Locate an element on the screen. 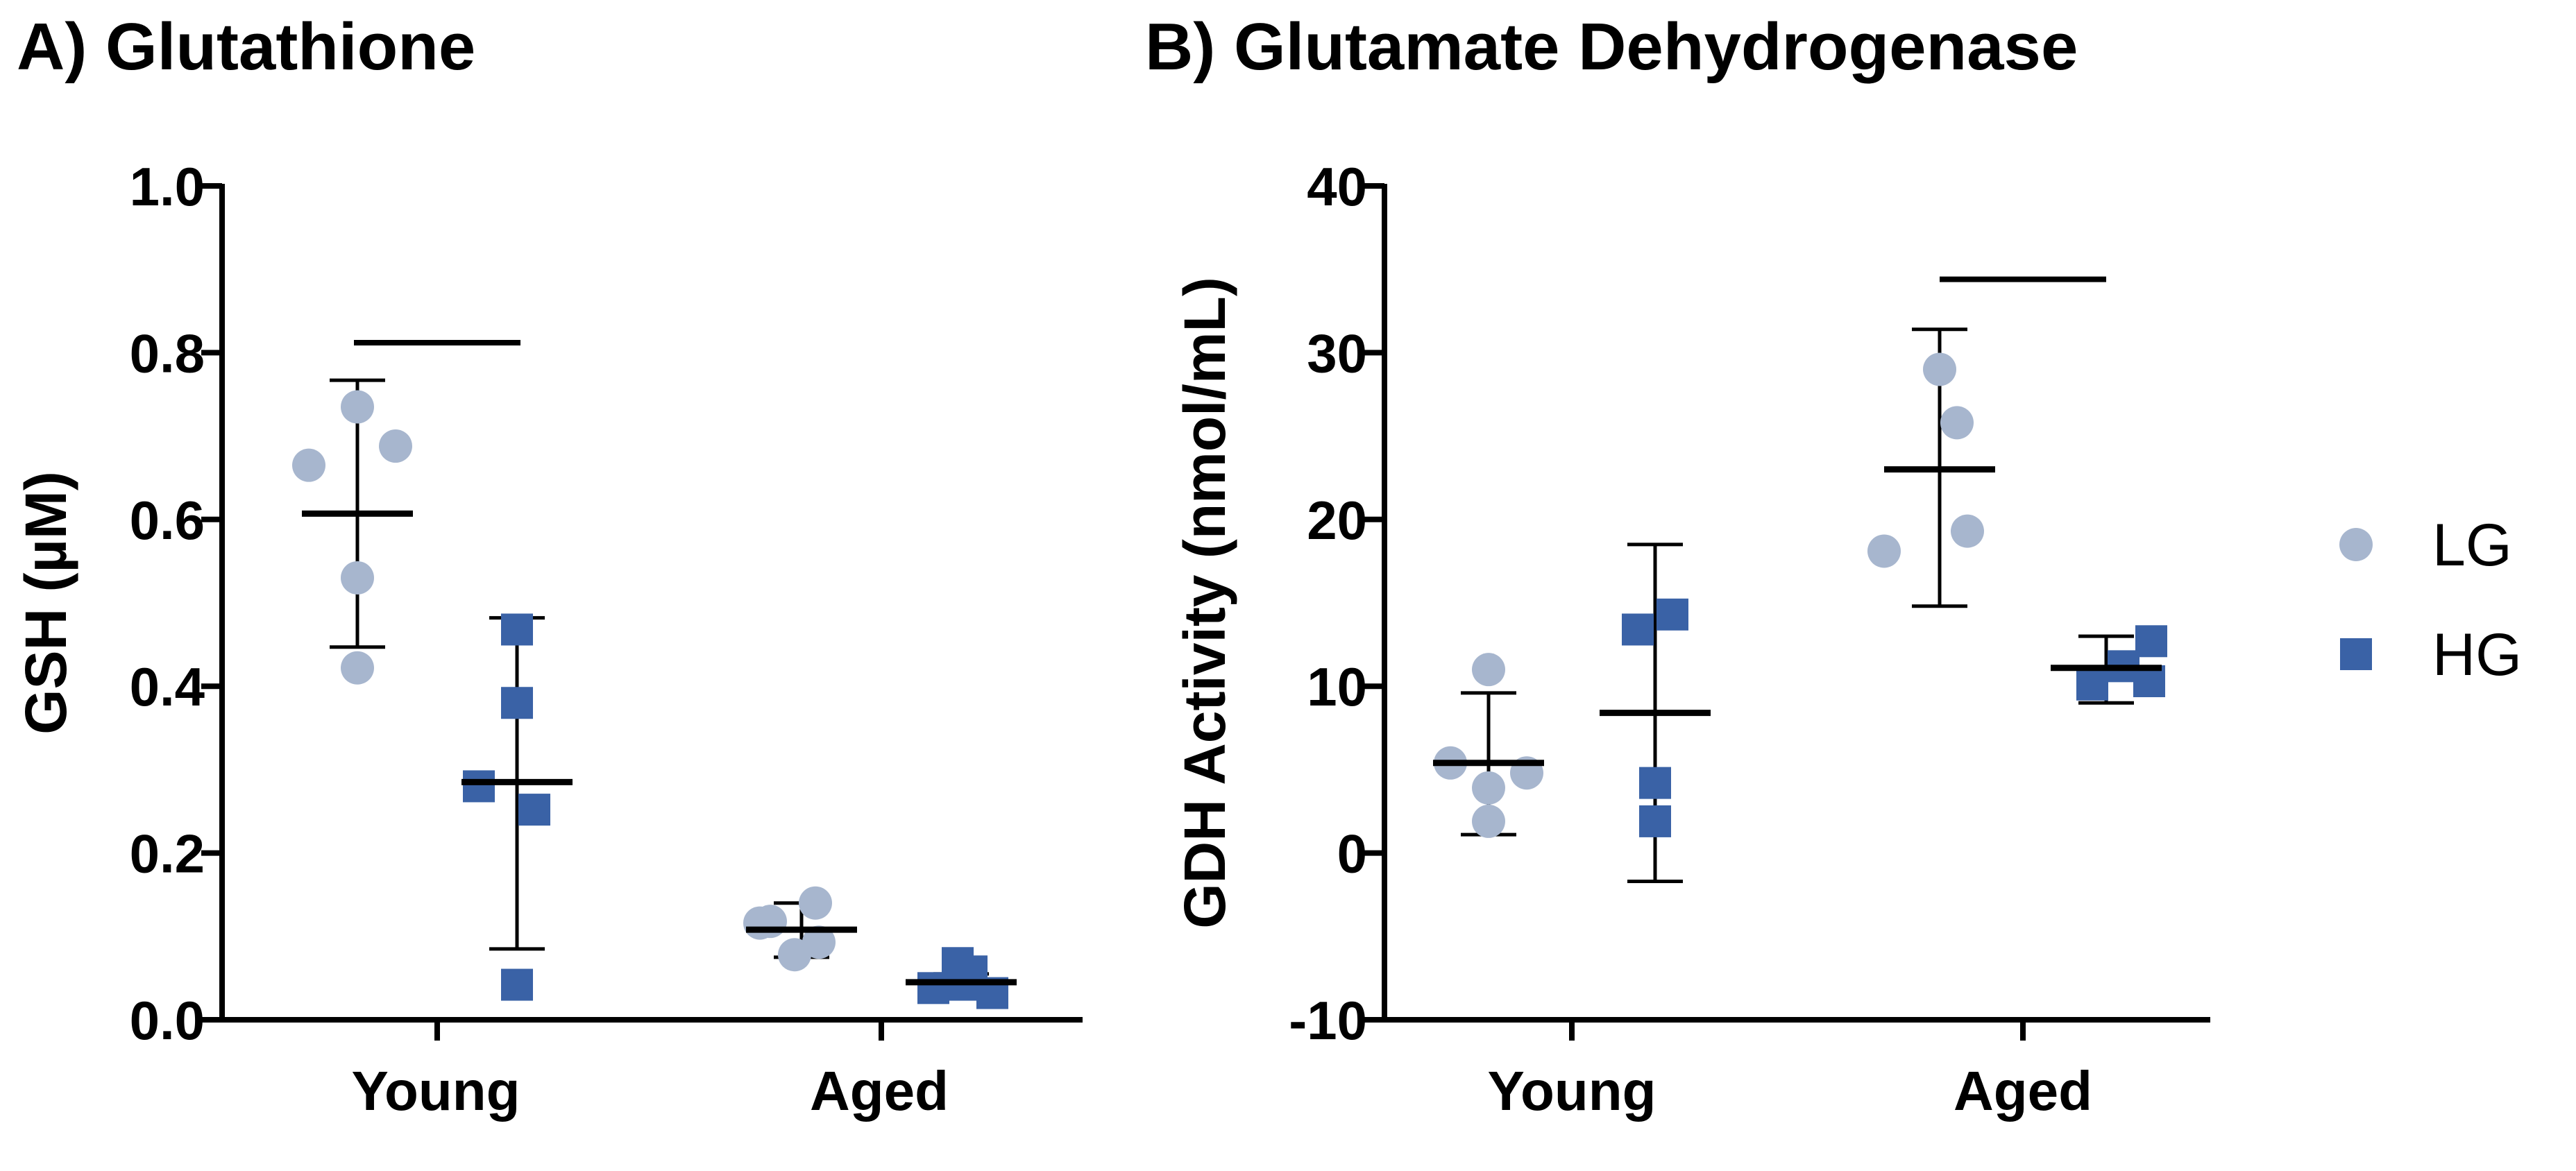 The image size is (2576, 1171). legend-marker-square is located at coordinates (2356, 654).